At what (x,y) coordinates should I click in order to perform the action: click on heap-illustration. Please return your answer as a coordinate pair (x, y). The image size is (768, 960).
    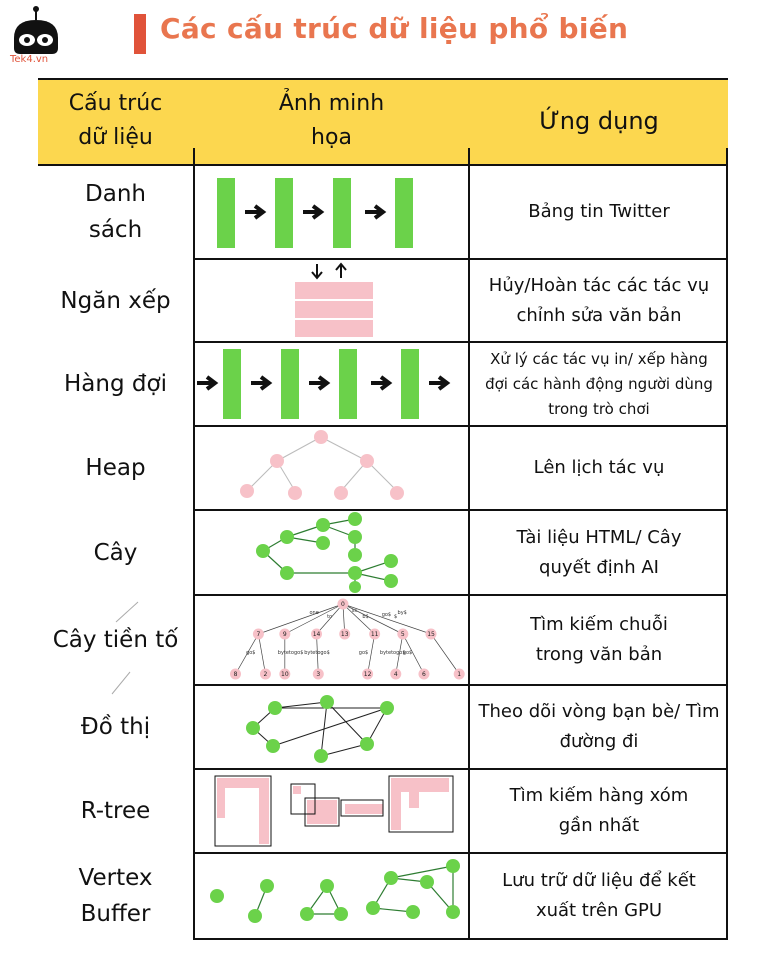
    Looking at the image, I should click on (331, 468).